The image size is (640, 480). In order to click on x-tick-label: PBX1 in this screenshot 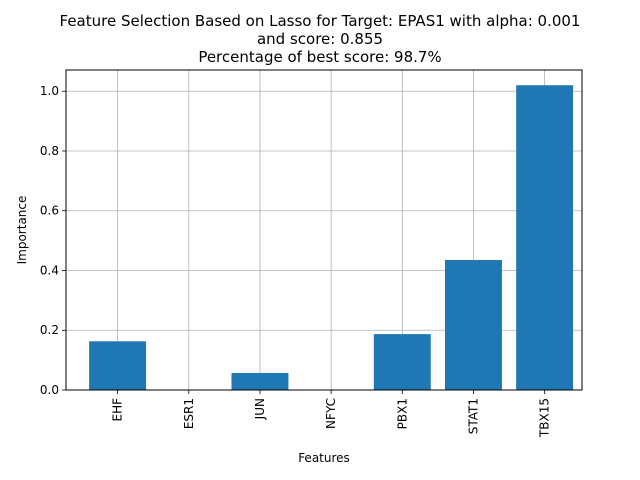, I will do `click(402, 413)`.